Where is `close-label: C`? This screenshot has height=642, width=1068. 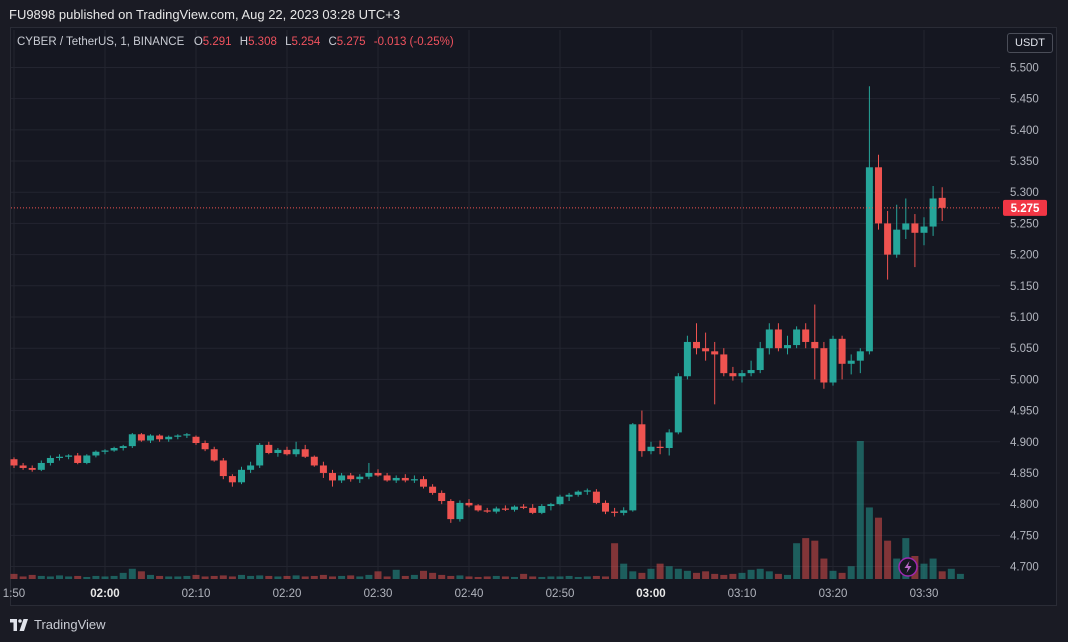
close-label: C is located at coordinates (332, 42).